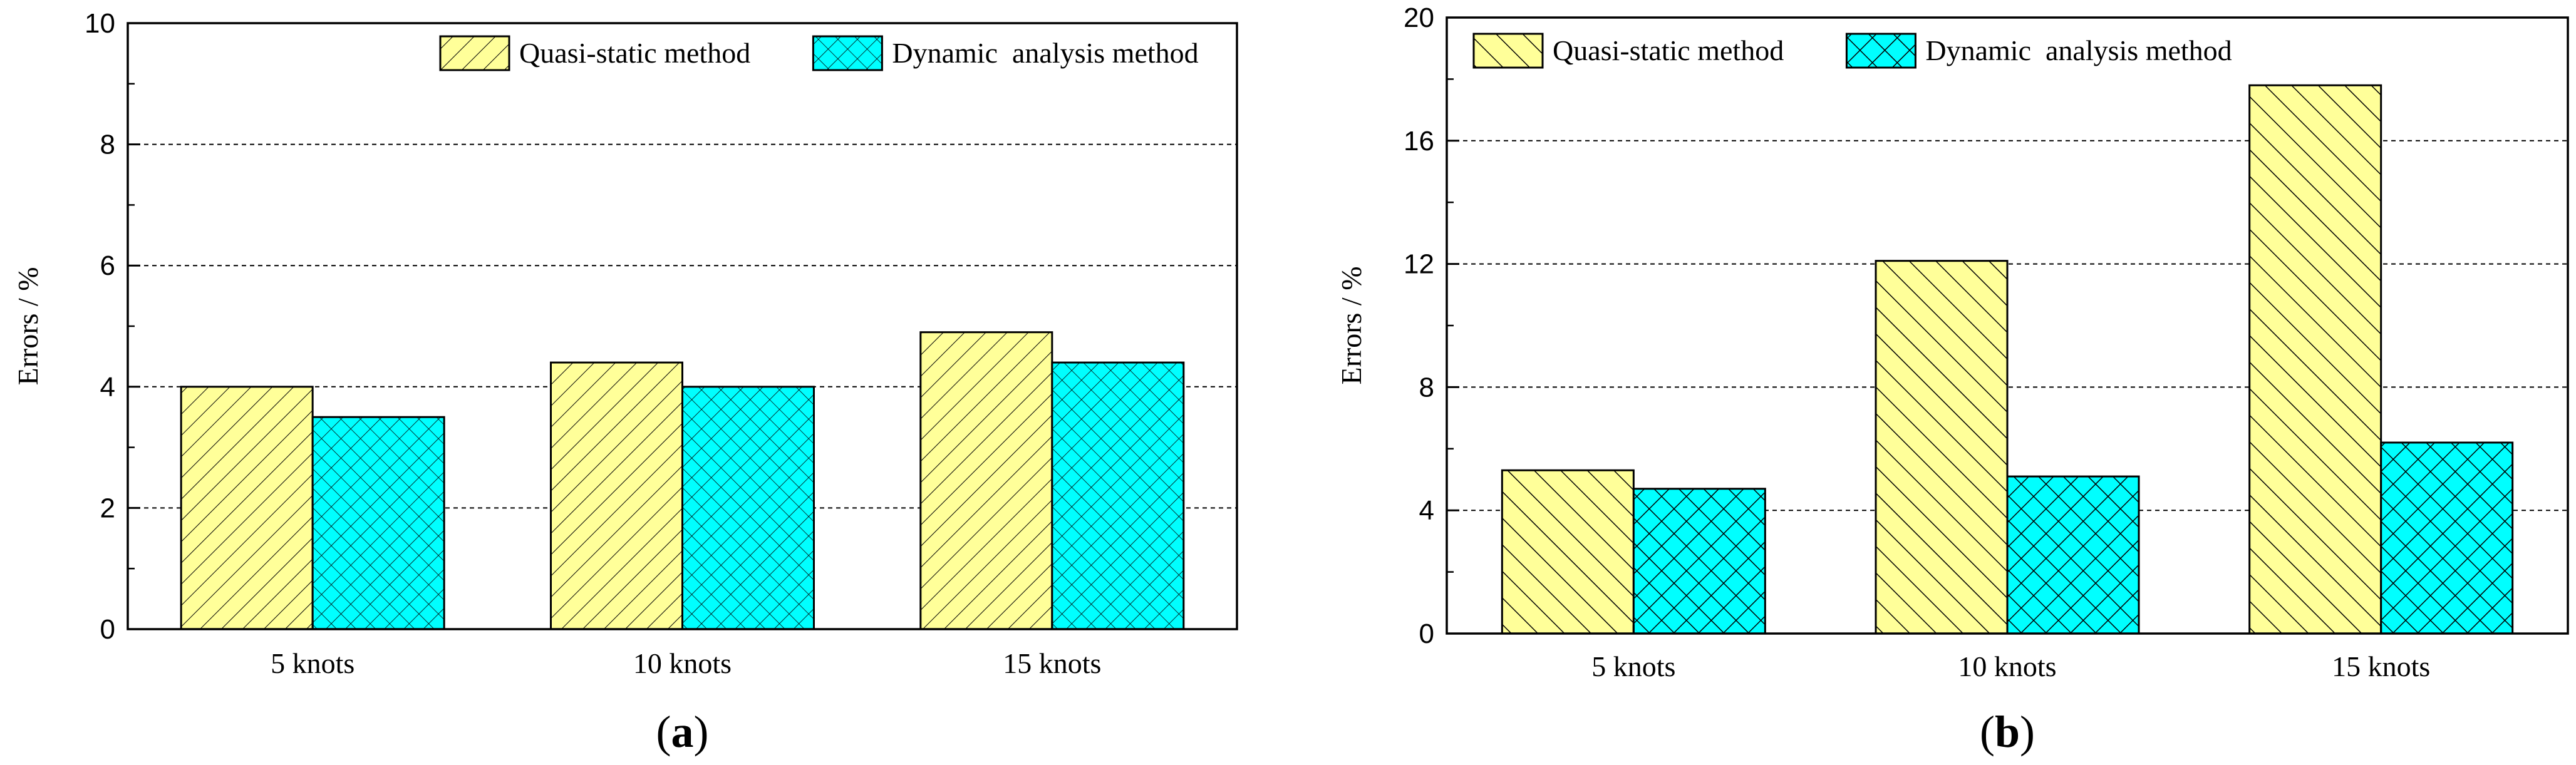 The height and width of the screenshot is (765, 2576). I want to click on y-tick-label: 2, so click(107, 508).